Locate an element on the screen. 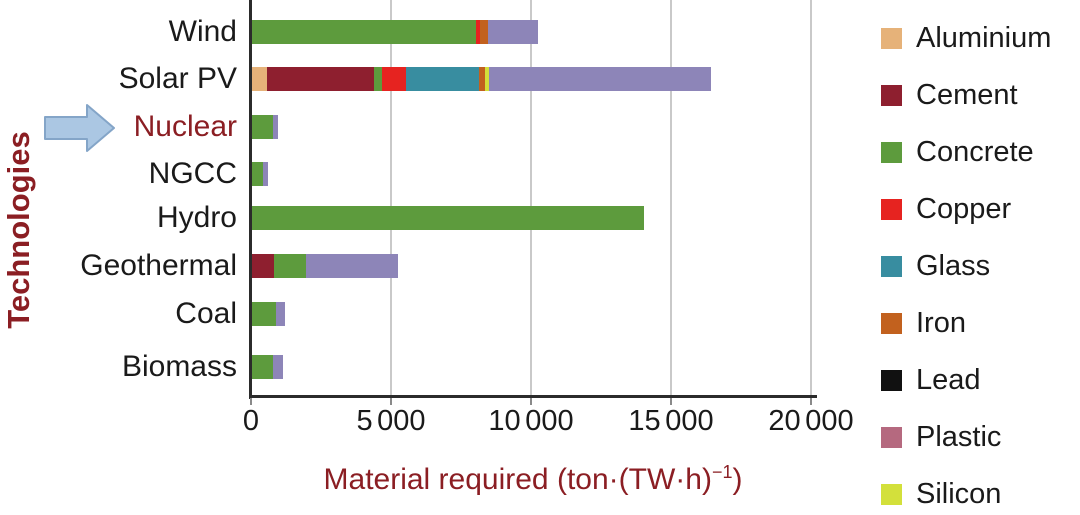 The height and width of the screenshot is (515, 1080). legend-label-silicon: Silicon is located at coordinates (959, 494).